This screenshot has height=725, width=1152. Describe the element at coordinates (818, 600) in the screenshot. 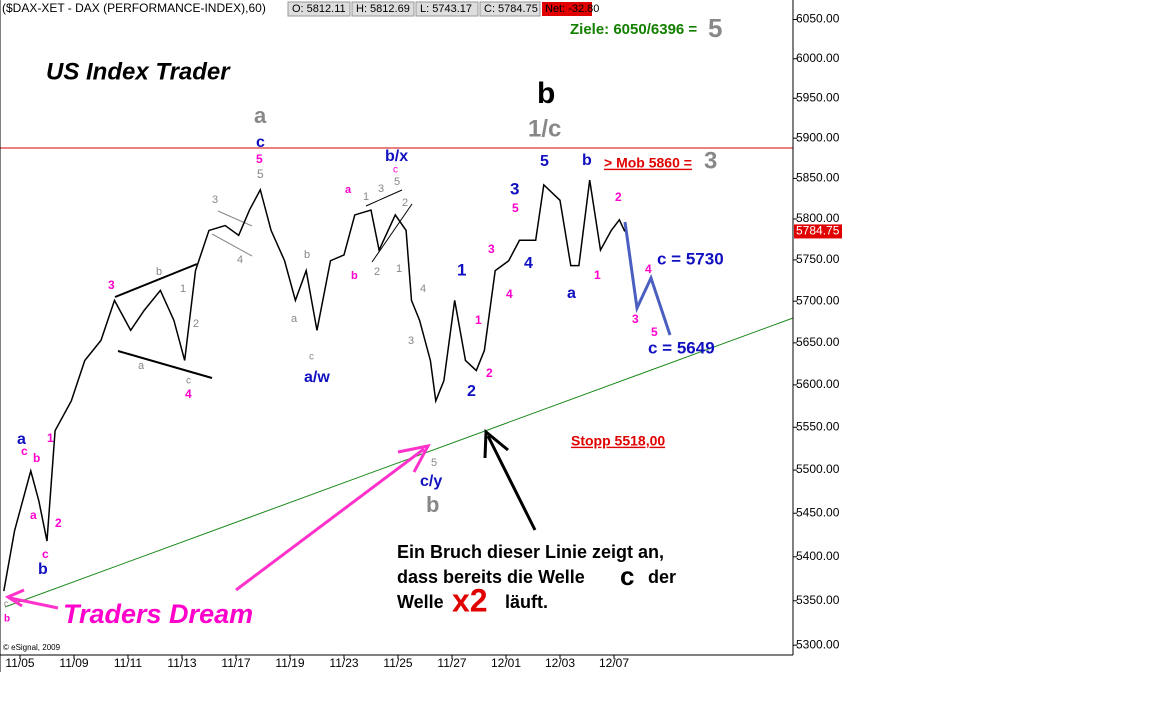

I see `y-tick-label: 5350.00` at that location.